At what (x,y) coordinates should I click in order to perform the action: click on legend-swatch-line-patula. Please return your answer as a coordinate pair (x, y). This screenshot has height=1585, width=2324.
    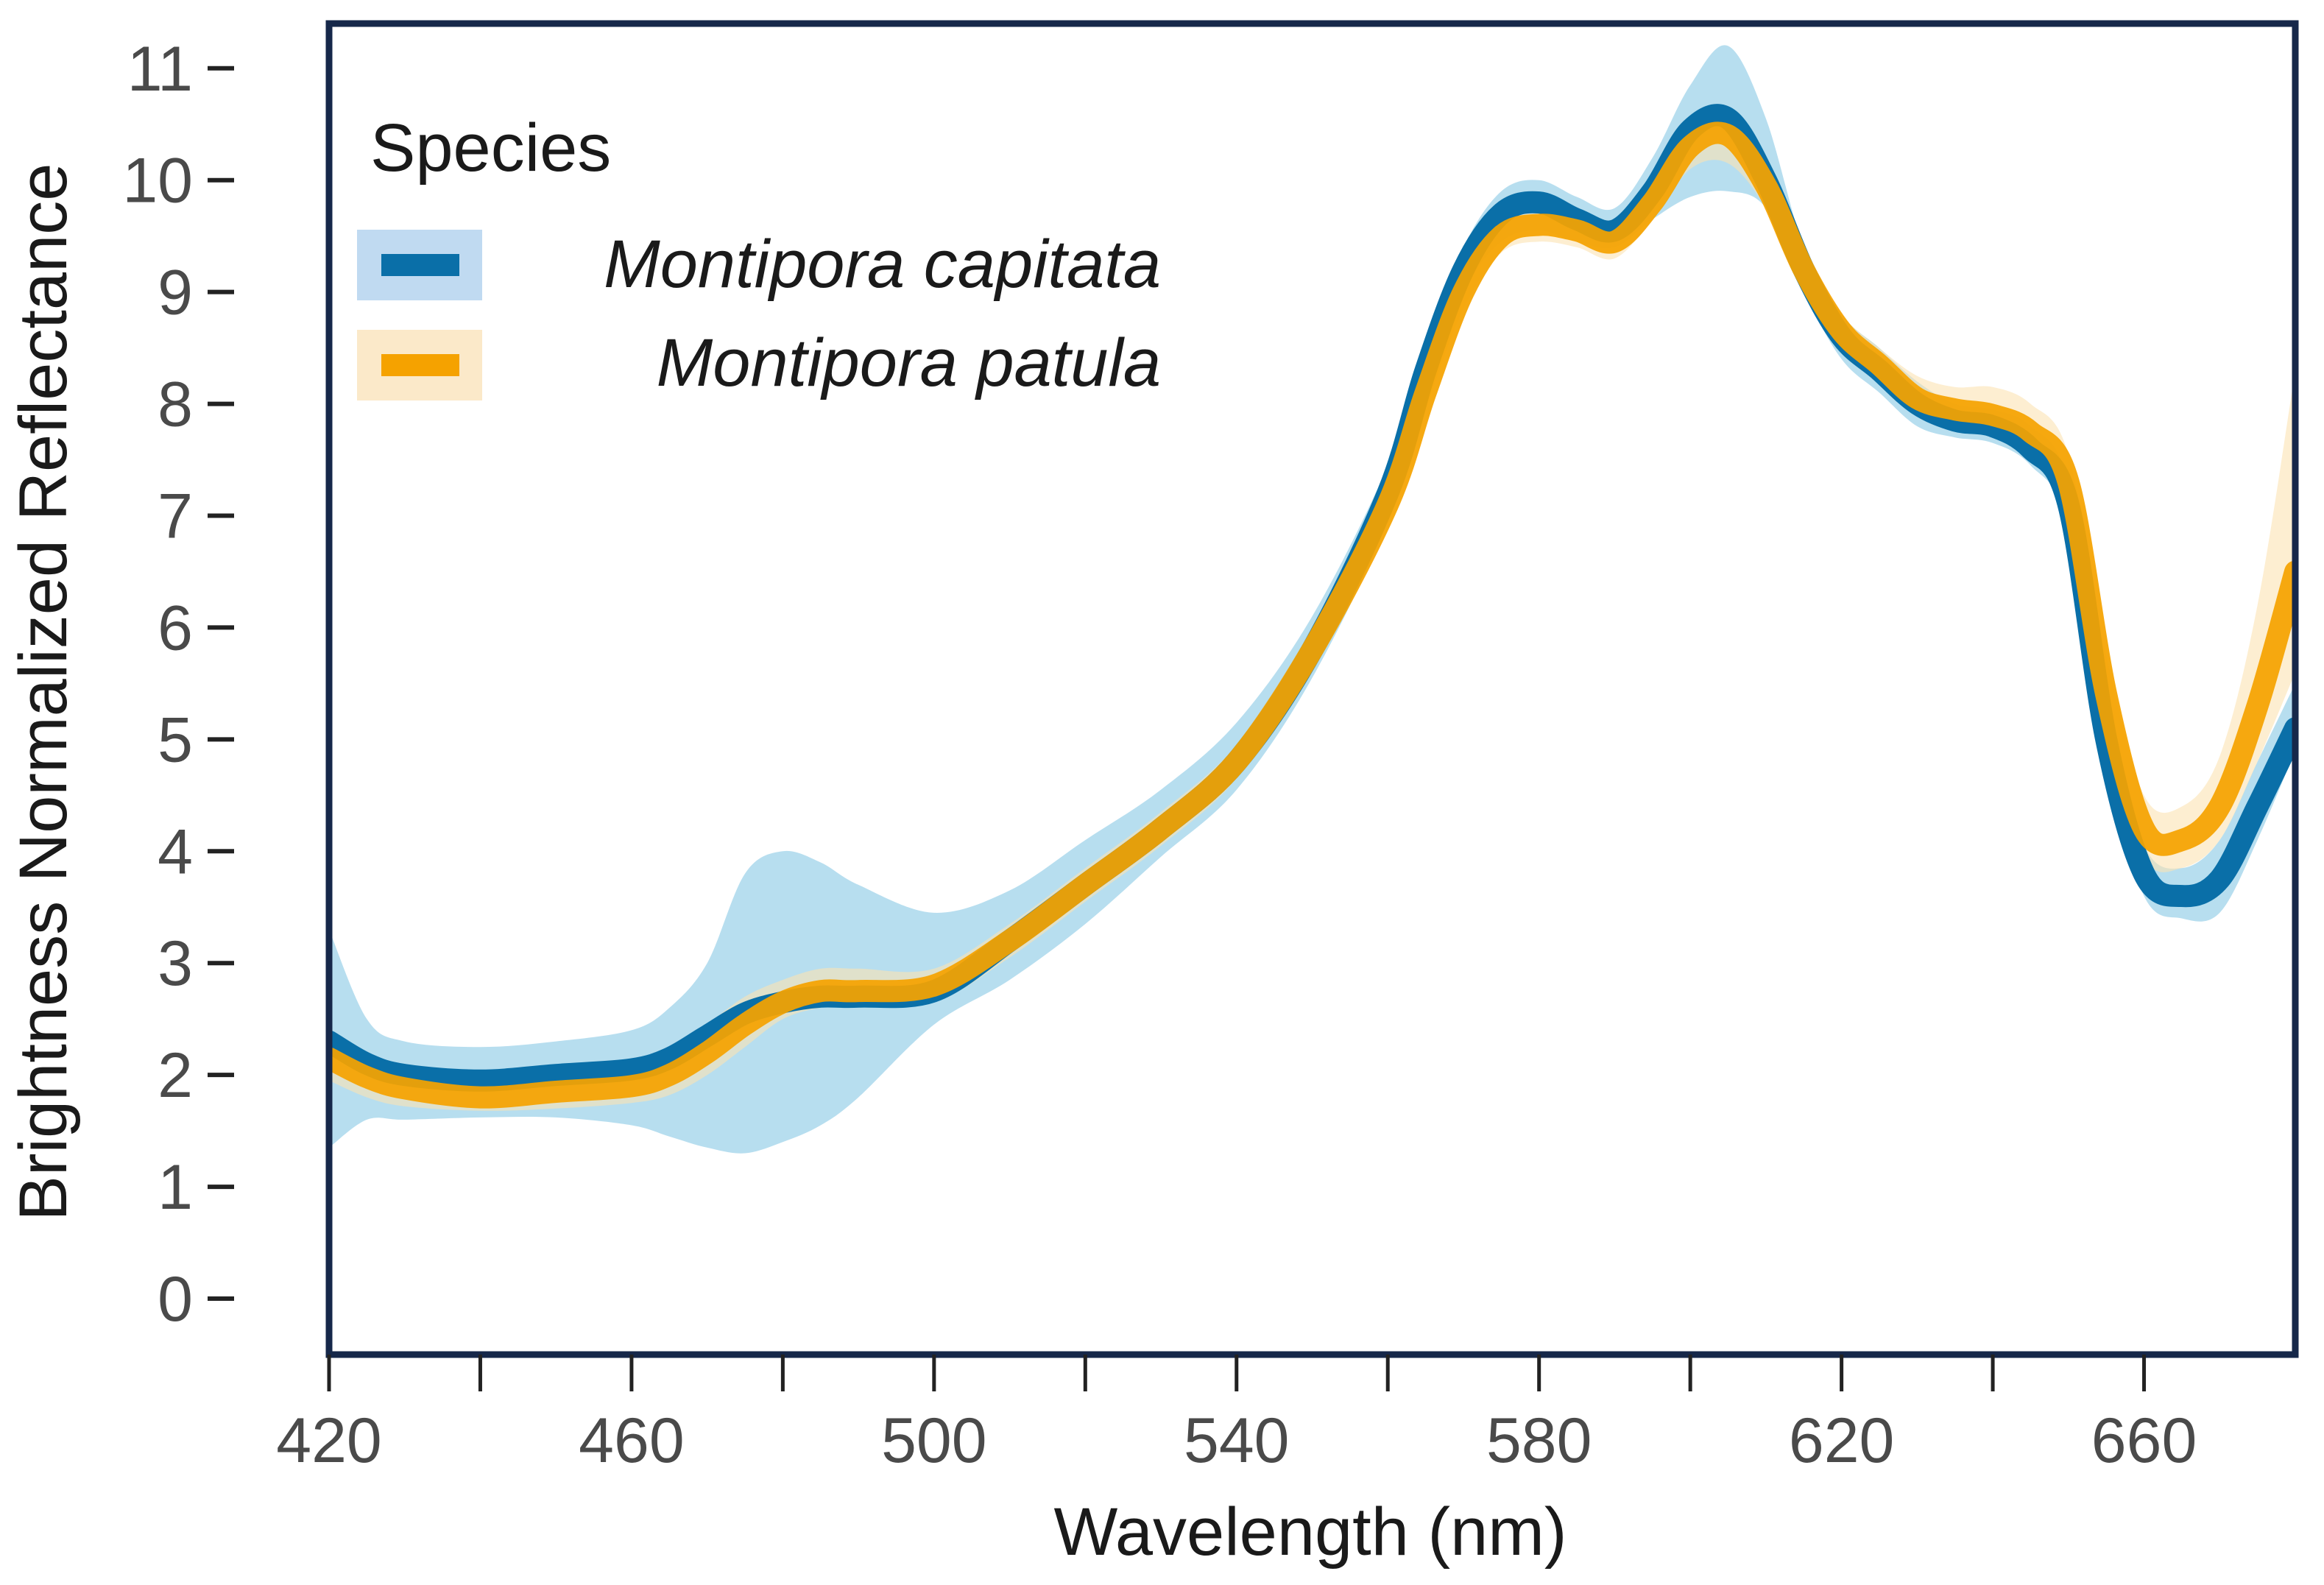
    Looking at the image, I should click on (420, 365).